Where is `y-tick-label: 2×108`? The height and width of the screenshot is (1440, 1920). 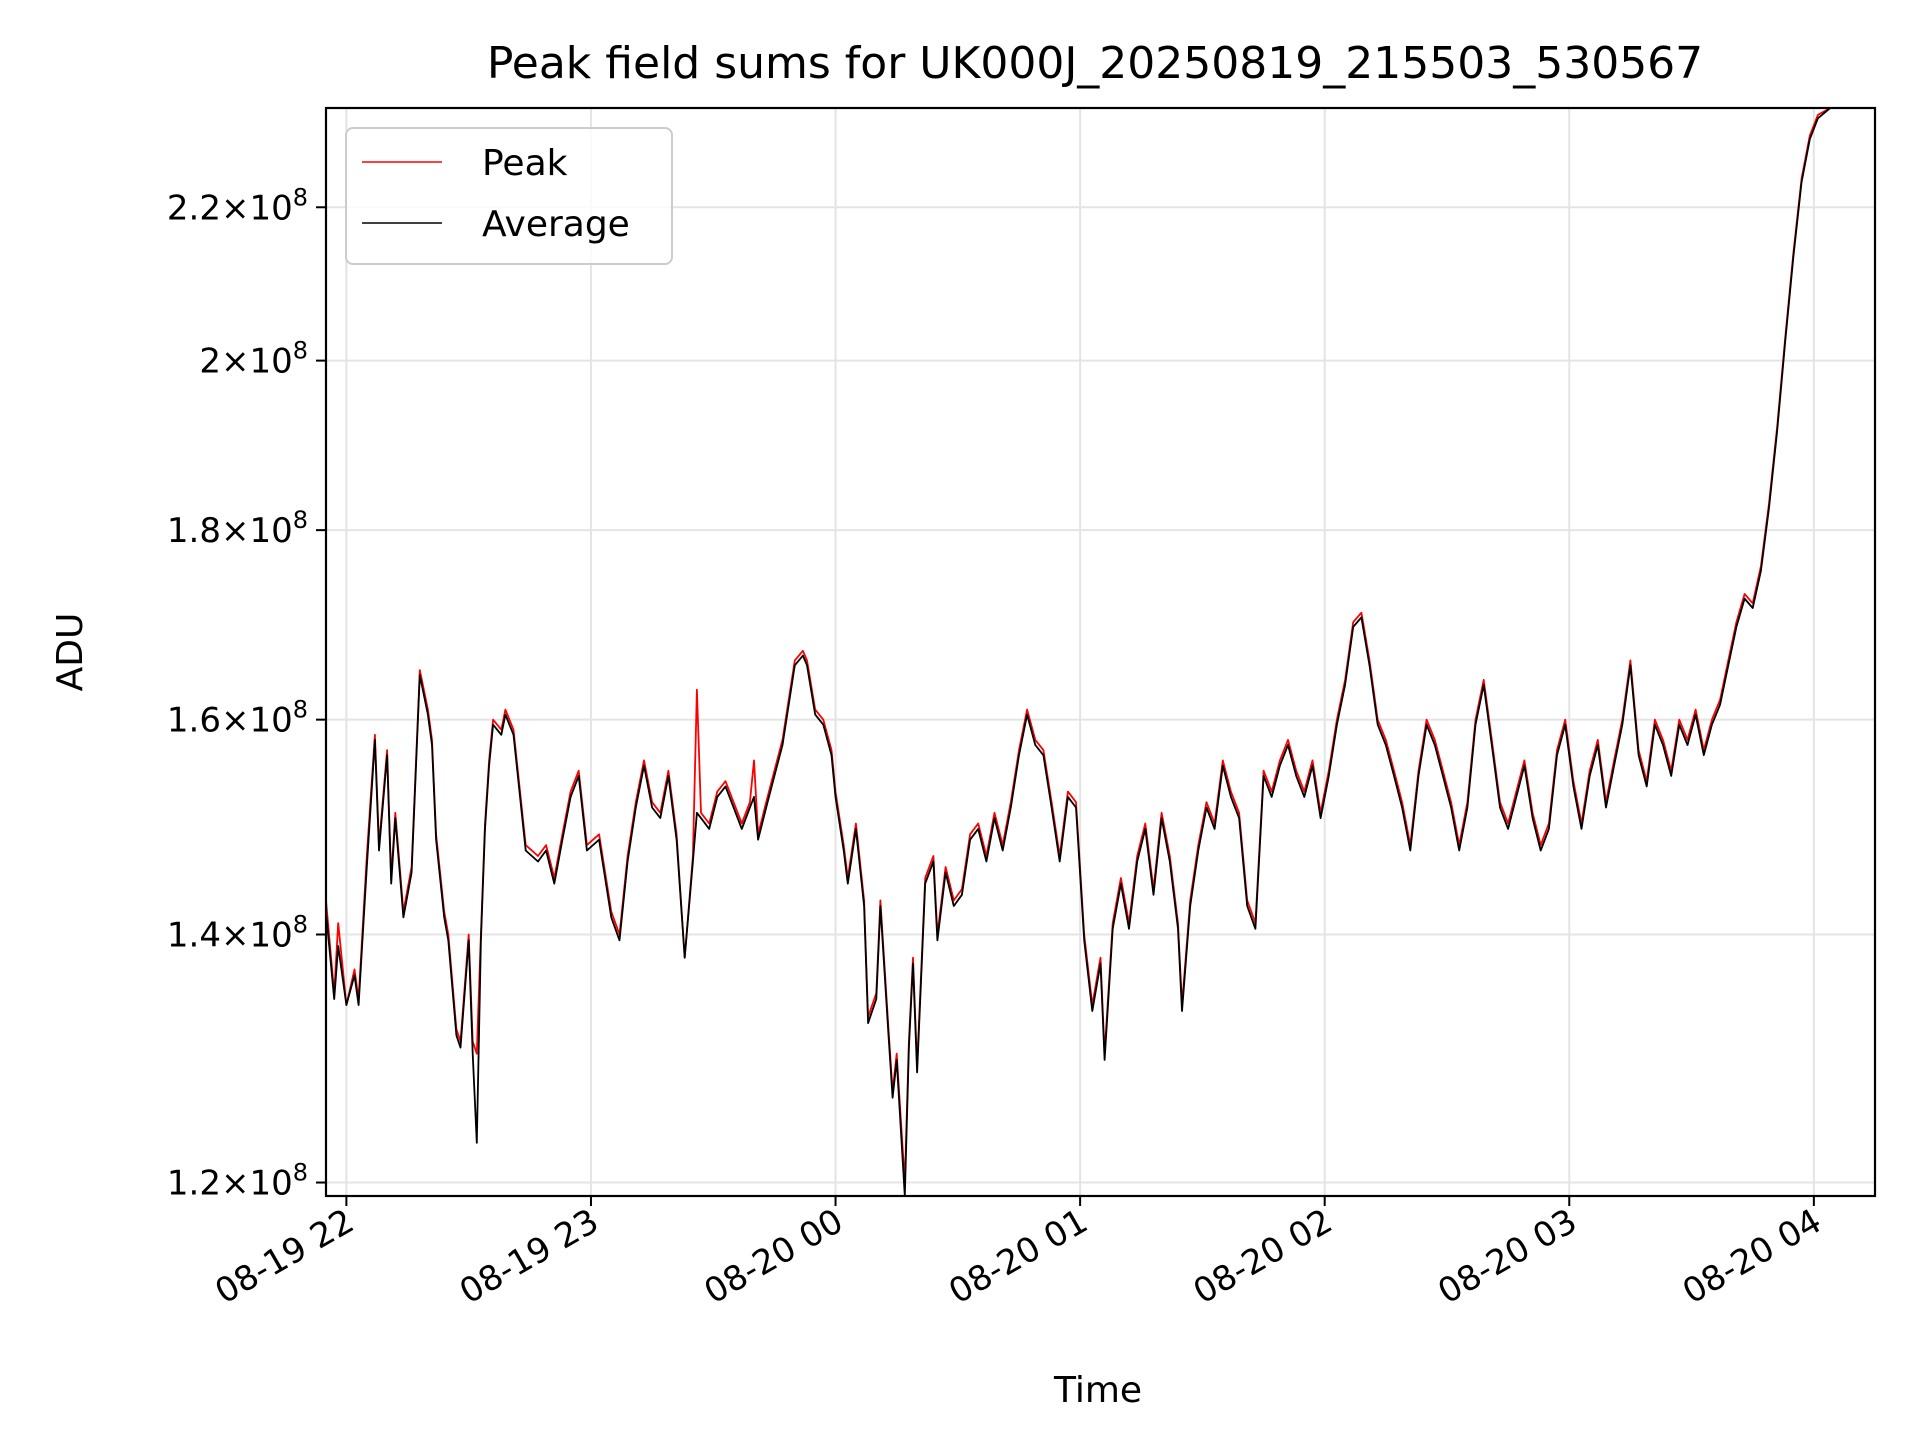
y-tick-label: 2×108 is located at coordinates (253, 359).